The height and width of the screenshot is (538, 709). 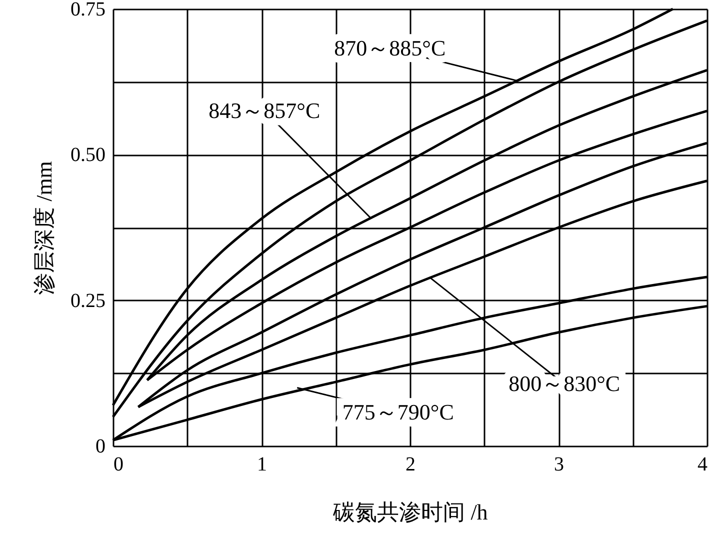 What do you see at coordinates (101, 447) in the screenshot?
I see `y-tick-label: 0` at bounding box center [101, 447].